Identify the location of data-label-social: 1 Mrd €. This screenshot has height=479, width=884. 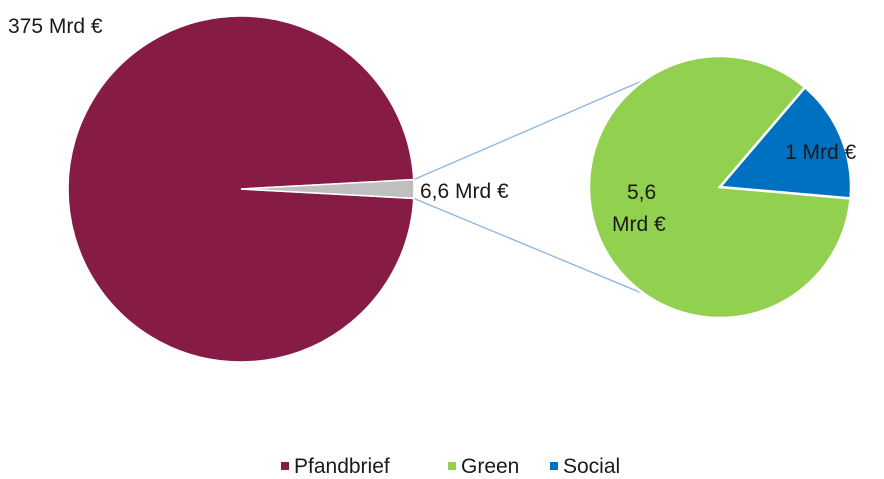
(821, 152).